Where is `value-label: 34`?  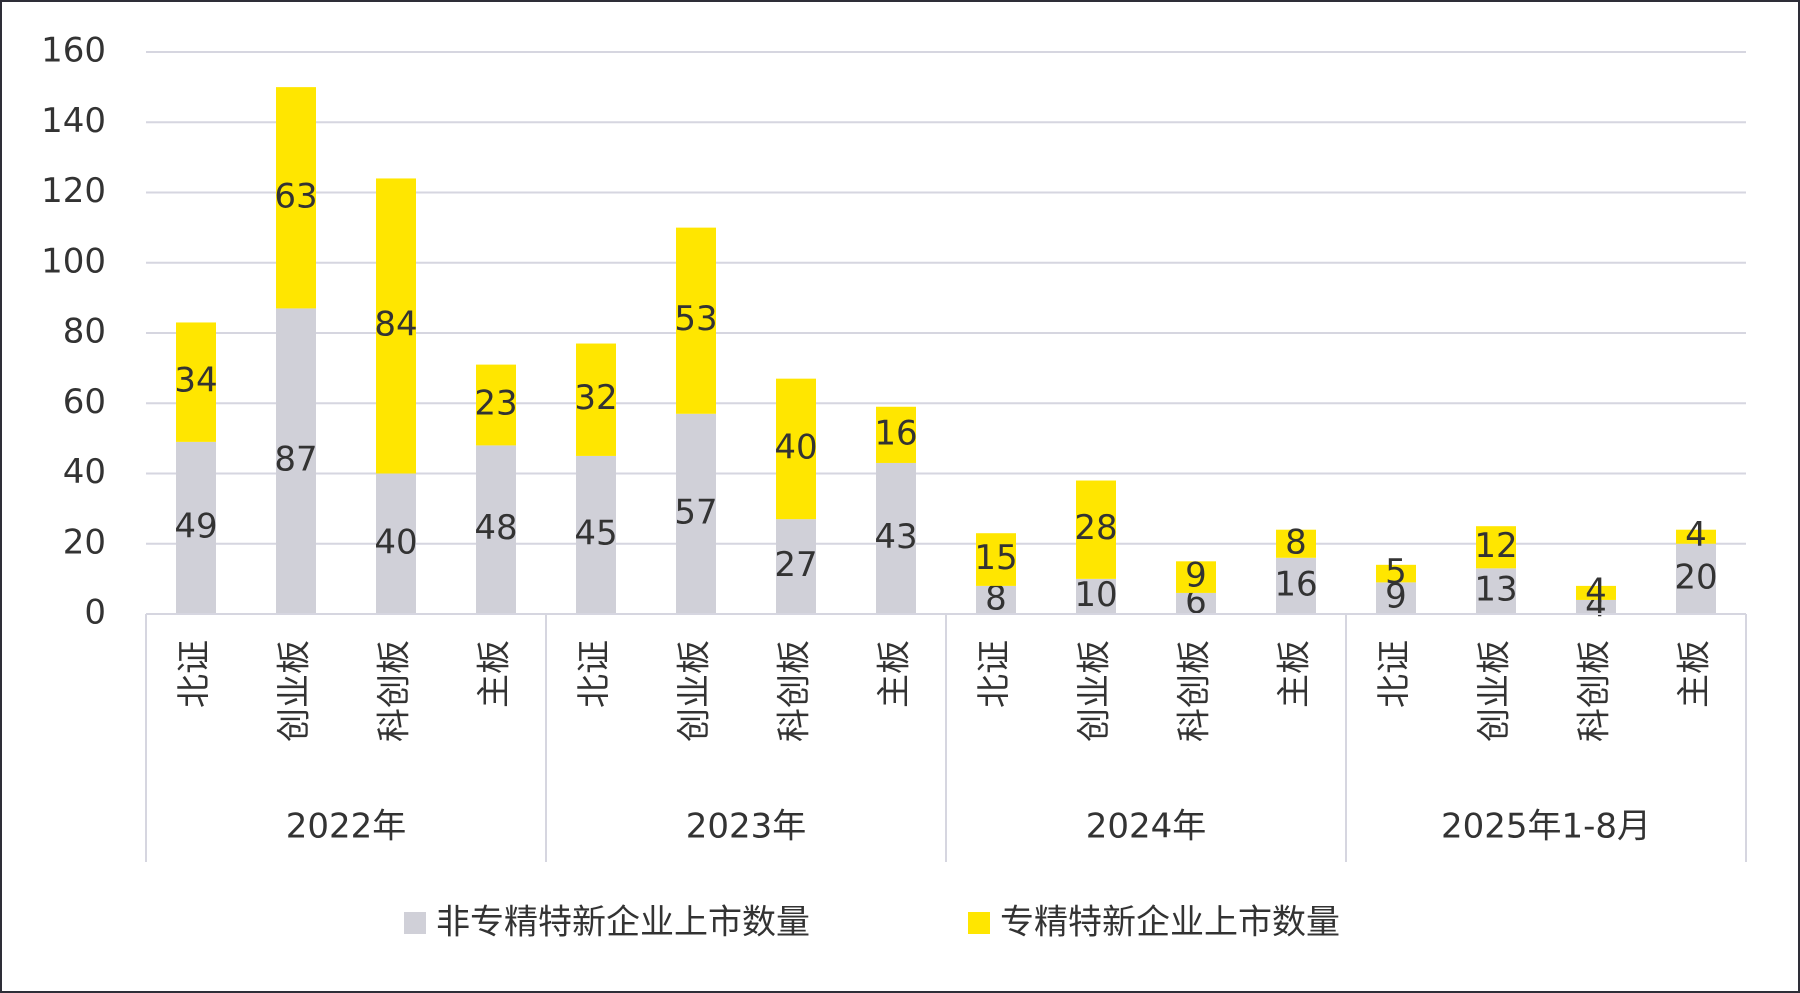
value-label: 34 is located at coordinates (195, 381).